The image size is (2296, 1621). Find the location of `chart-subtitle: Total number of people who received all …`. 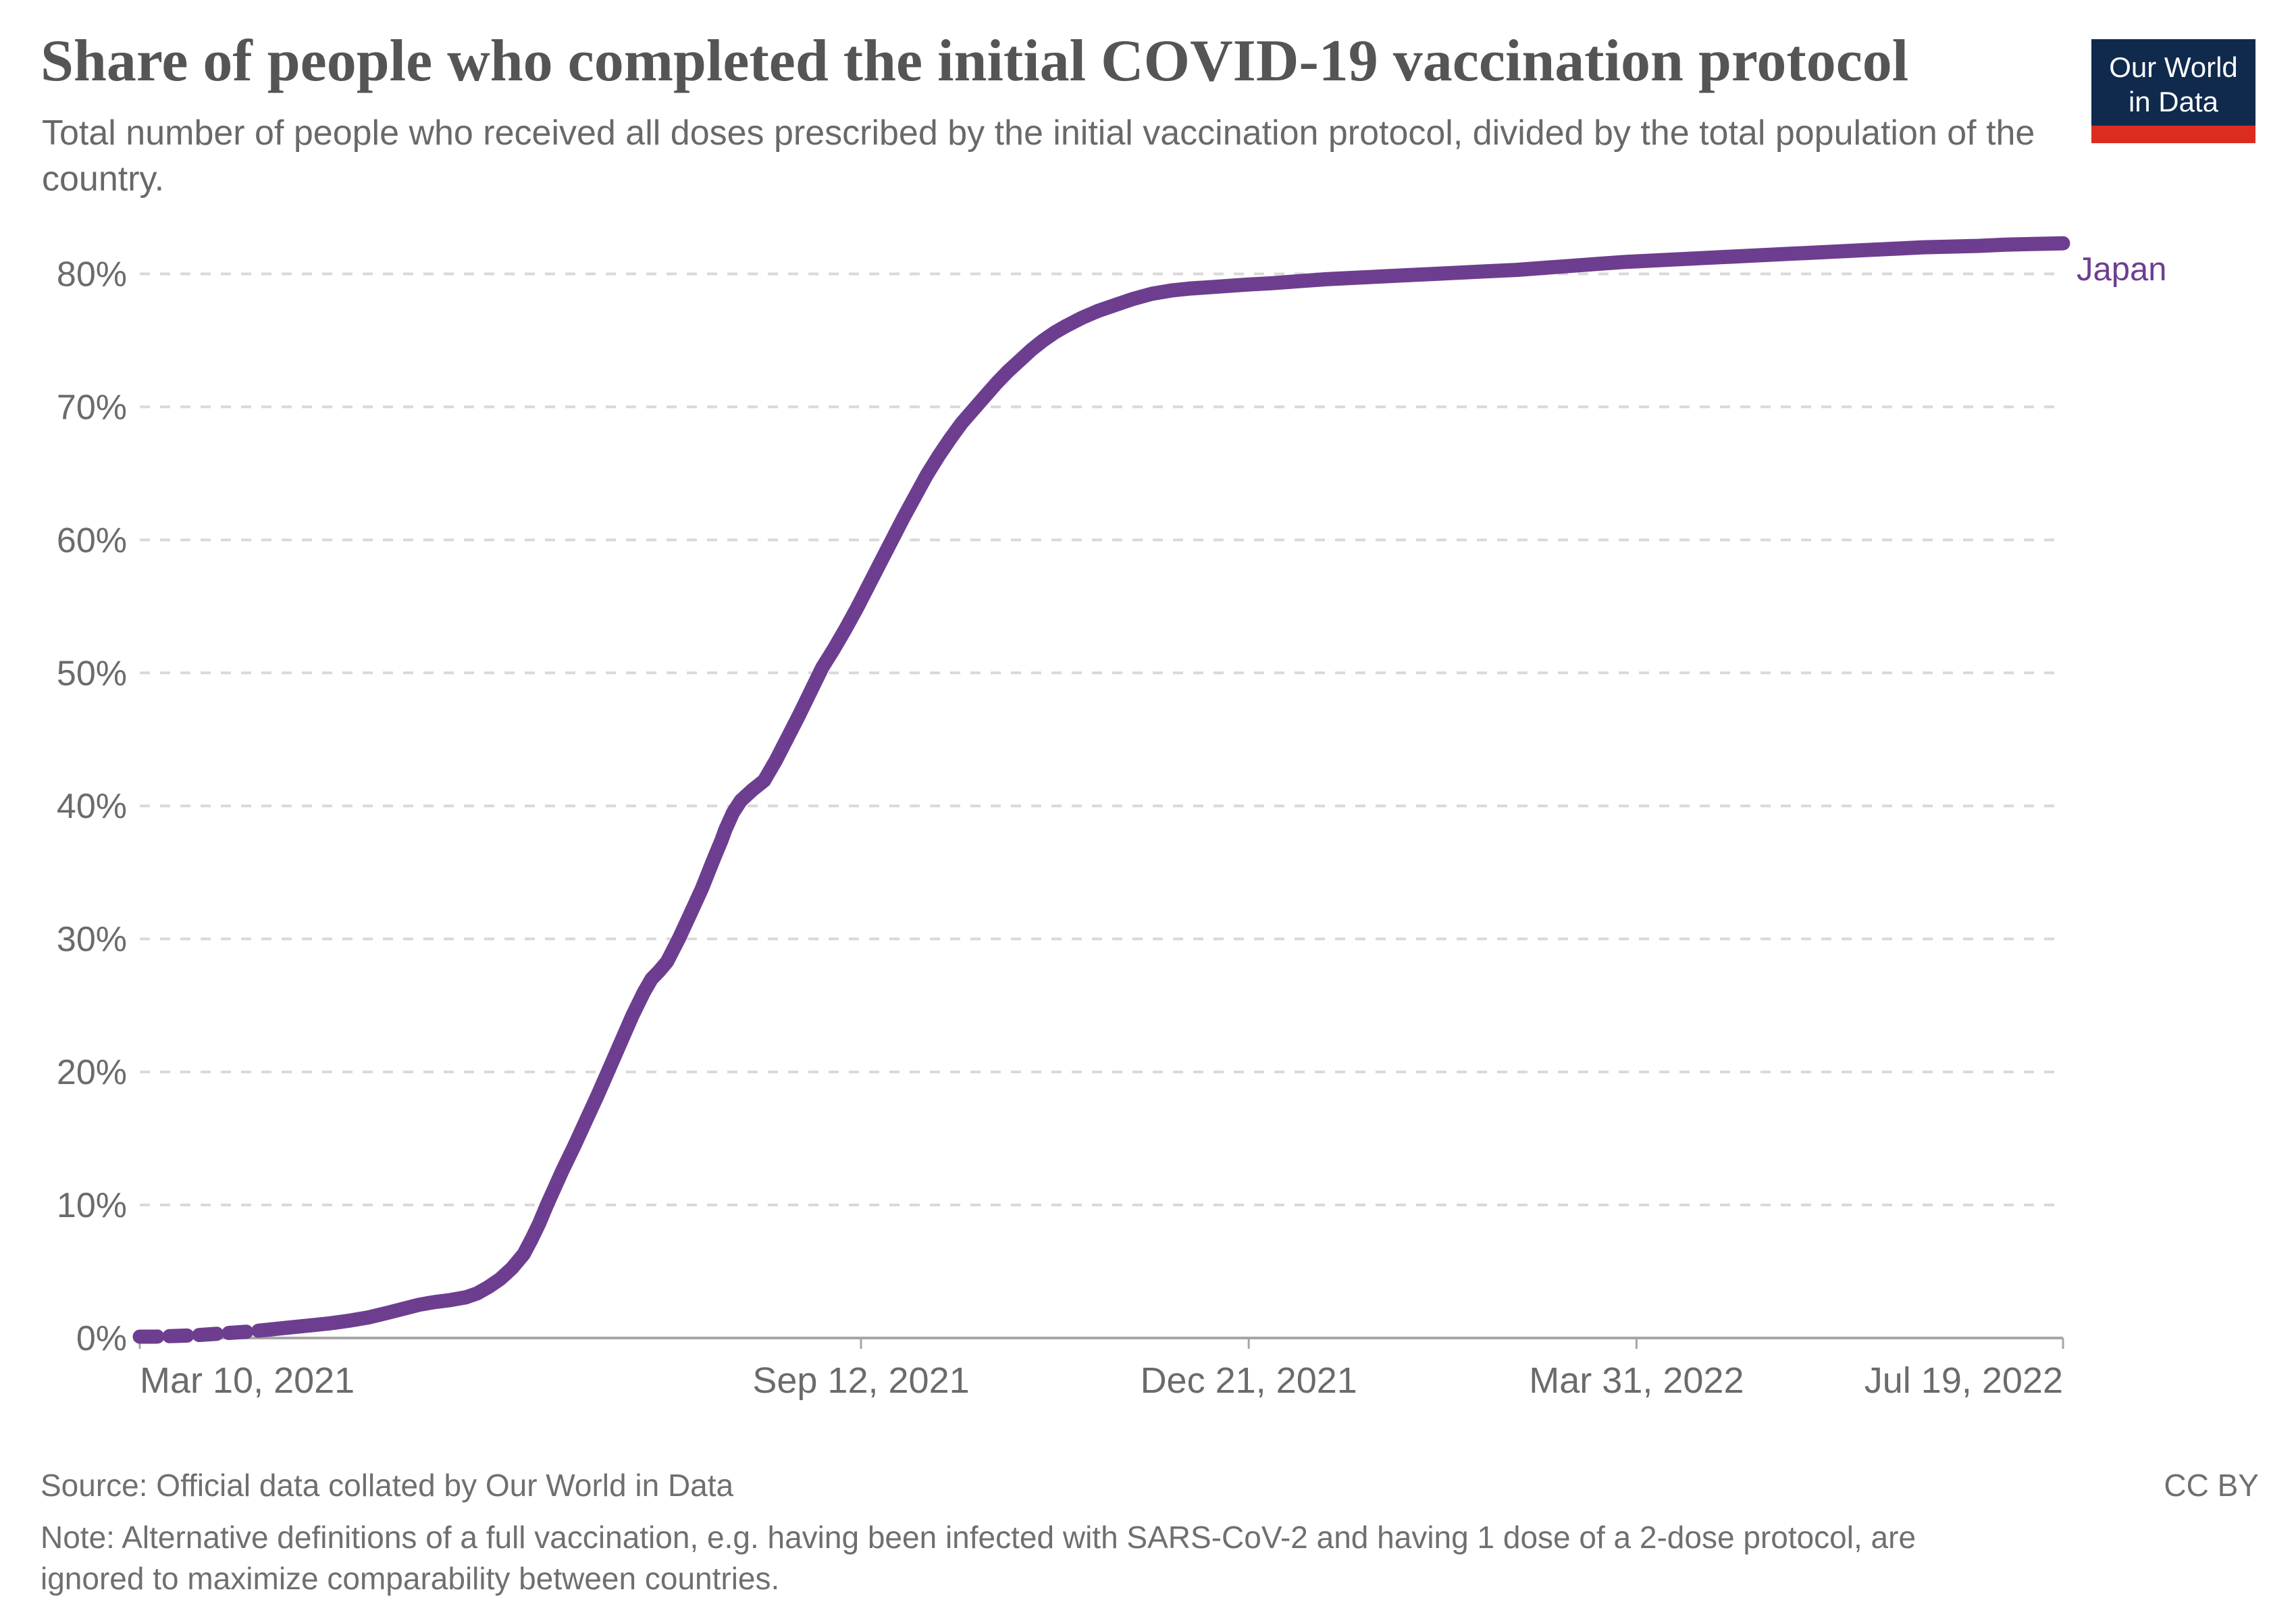

chart-subtitle: Total number of people who received all … is located at coordinates (1038, 156).